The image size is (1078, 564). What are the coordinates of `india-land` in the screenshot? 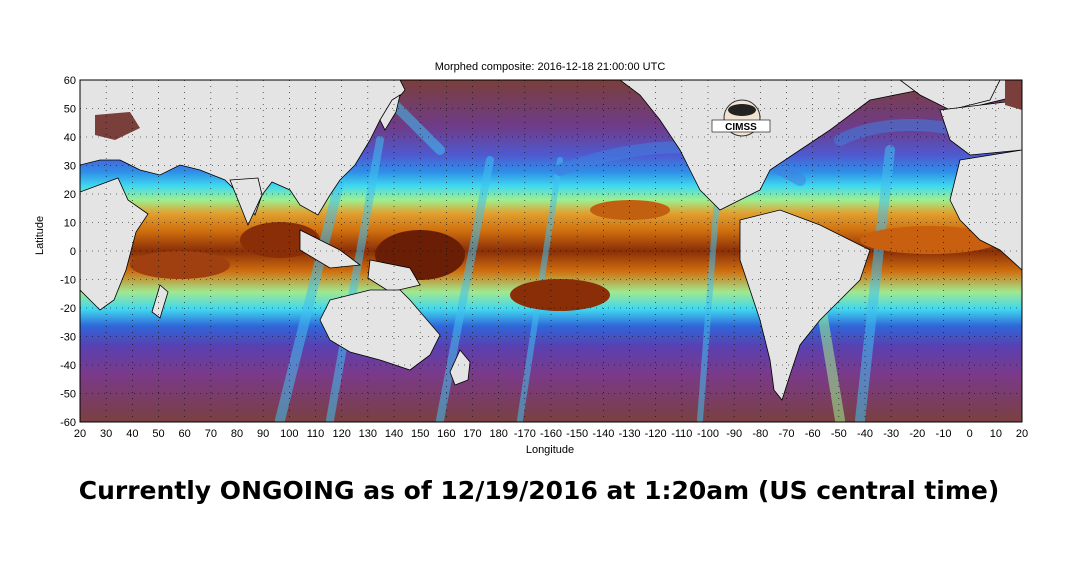 It's located at (246, 202).